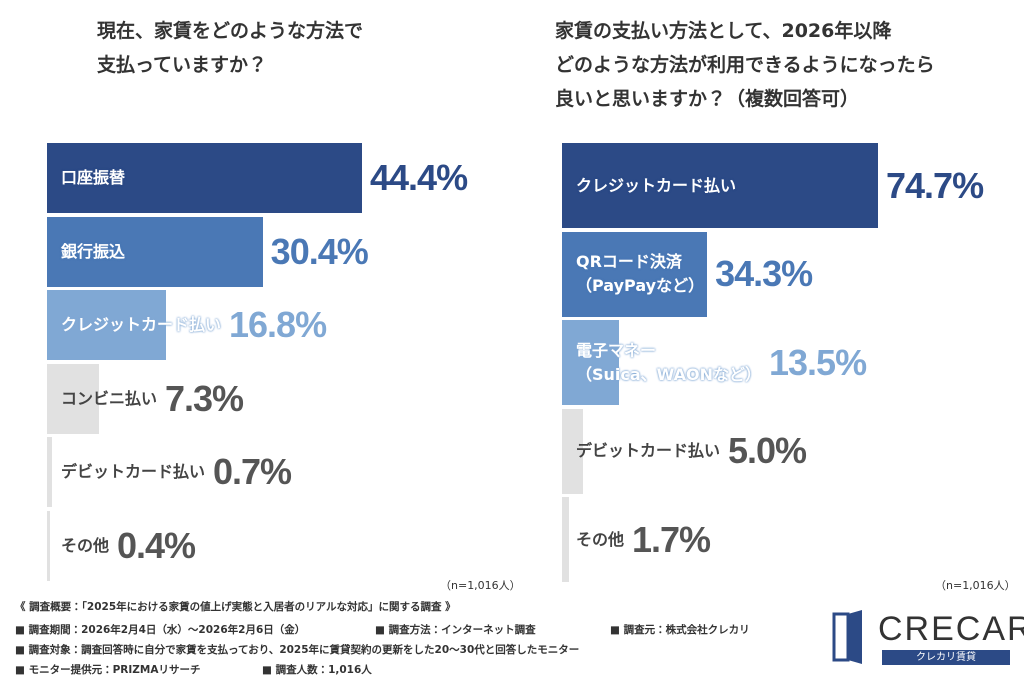  What do you see at coordinates (160, 630) in the screenshot?
I see `footer-item: ■ 調査期間：2026年2月4日（水）〜2026年2月6日（金）` at bounding box center [160, 630].